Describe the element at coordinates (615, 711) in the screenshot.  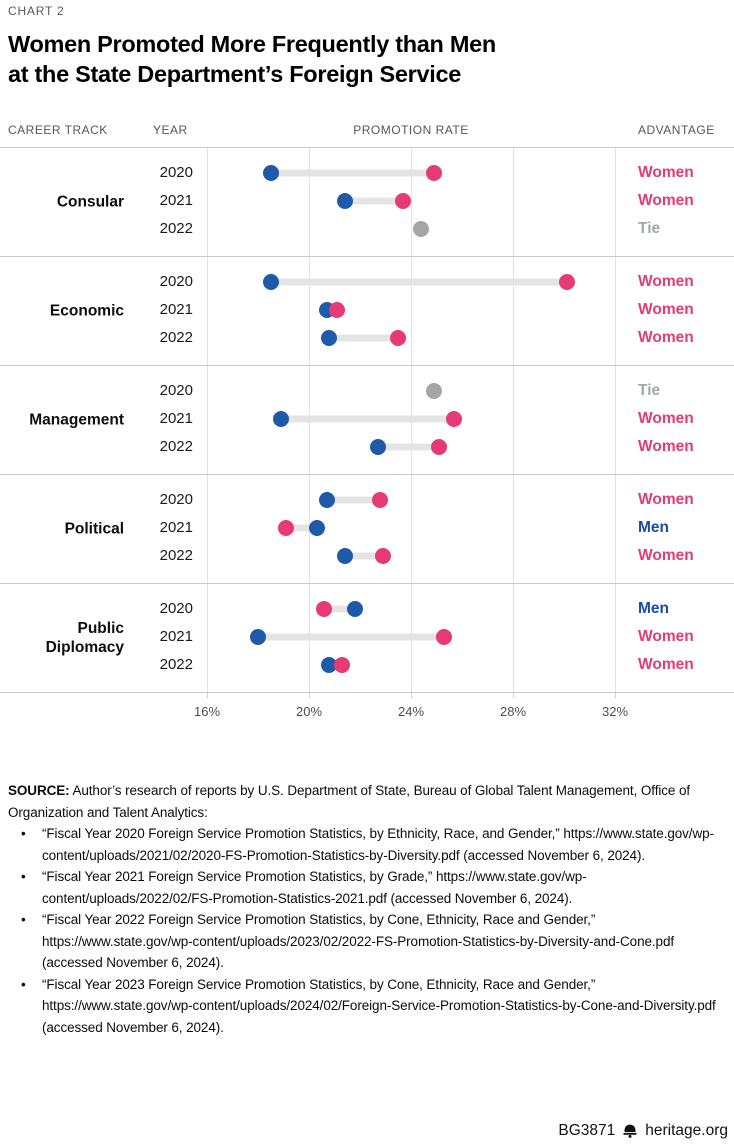
I see `x-axis-tick-label: 32%` at that location.